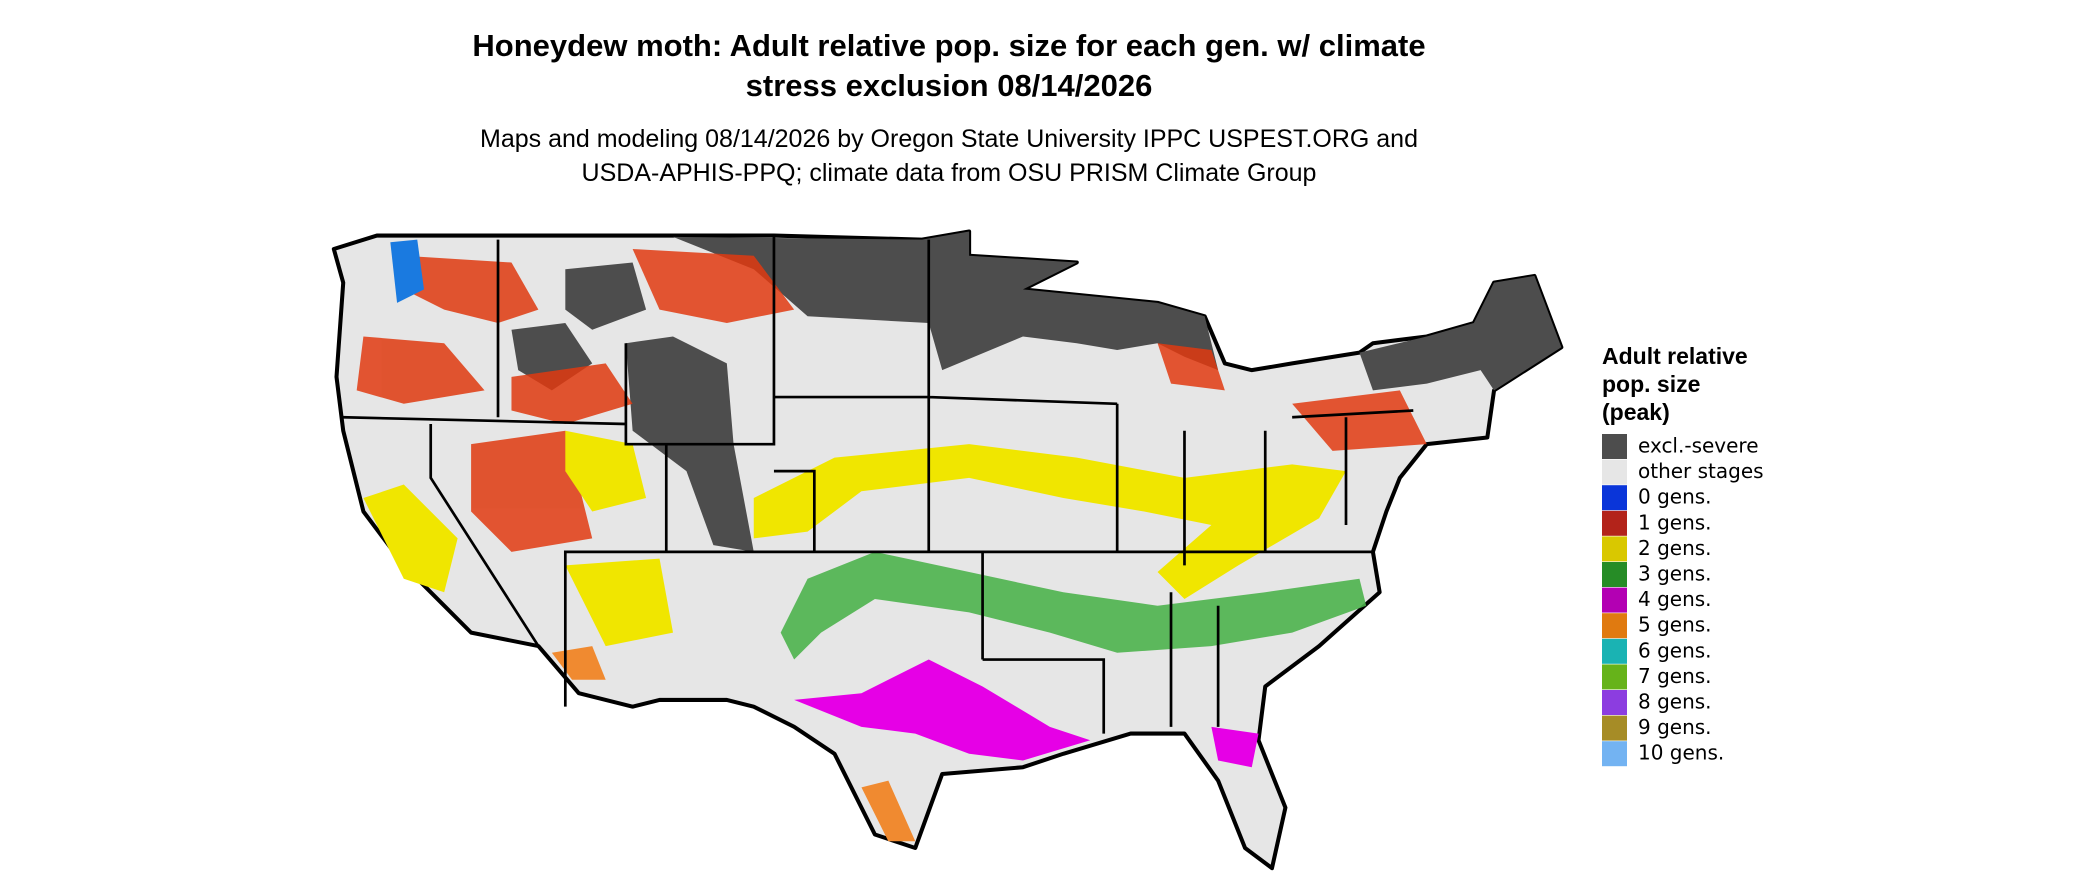 The height and width of the screenshot is (892, 2100). Describe the element at coordinates (949, 85) in the screenshot. I see `title-line: stress exclusion 08/14/2026` at that location.